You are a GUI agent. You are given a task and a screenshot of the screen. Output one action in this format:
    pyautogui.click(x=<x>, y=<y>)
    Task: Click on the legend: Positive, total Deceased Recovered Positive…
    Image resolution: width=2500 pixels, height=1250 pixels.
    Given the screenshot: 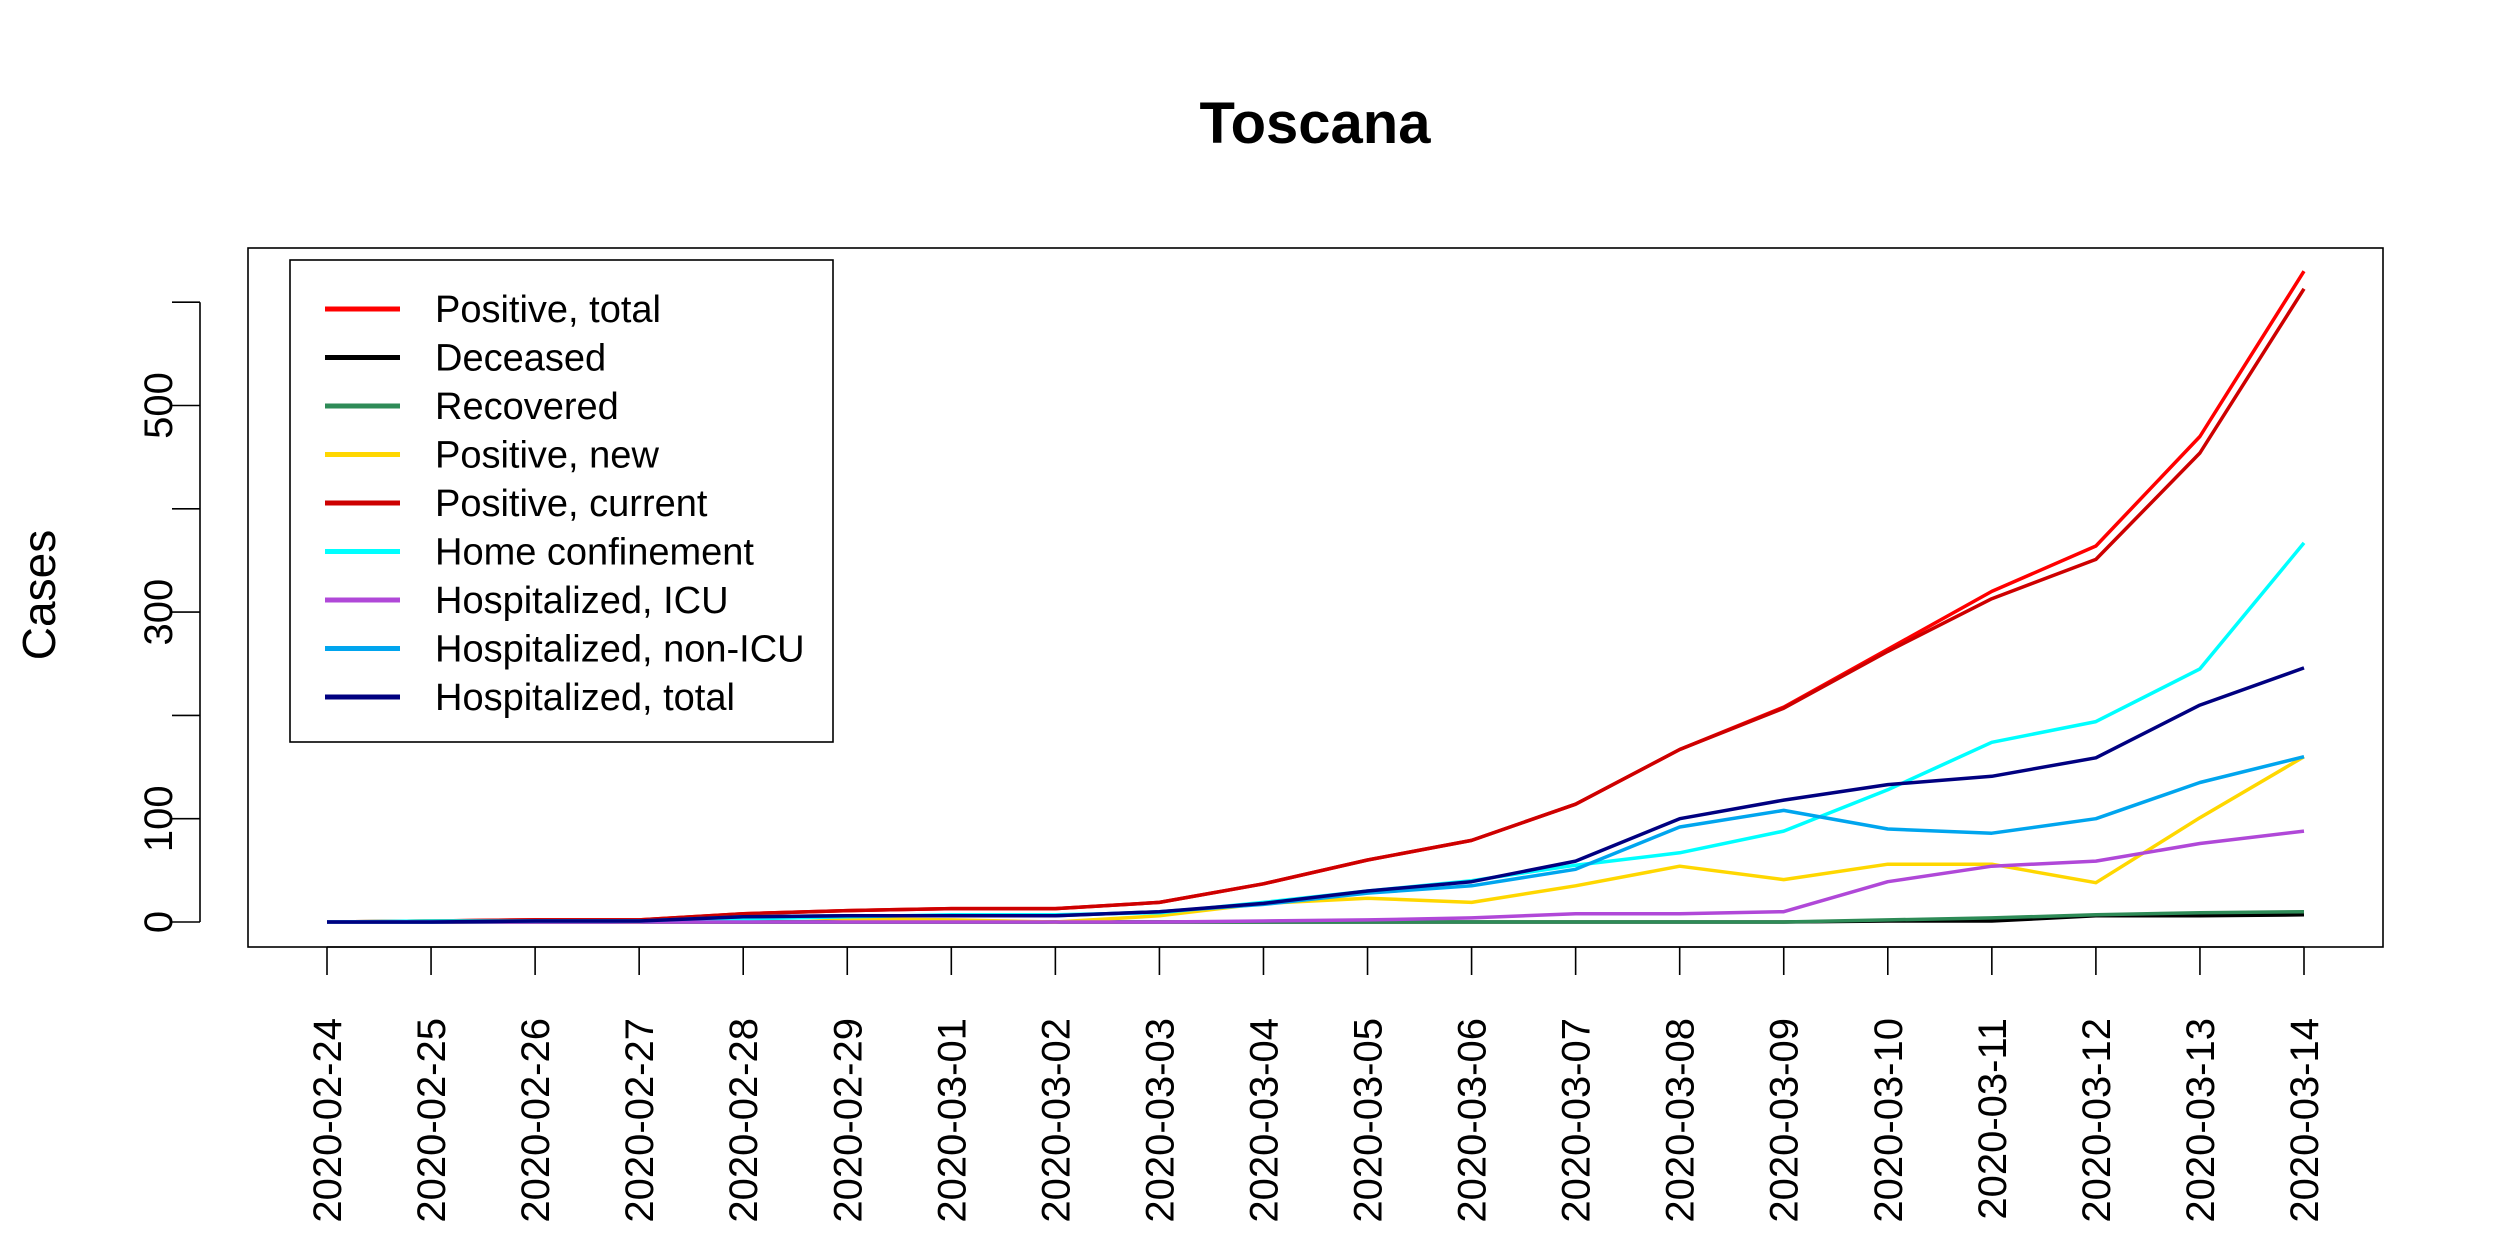 What is the action you would take?
    pyautogui.click(x=561, y=501)
    